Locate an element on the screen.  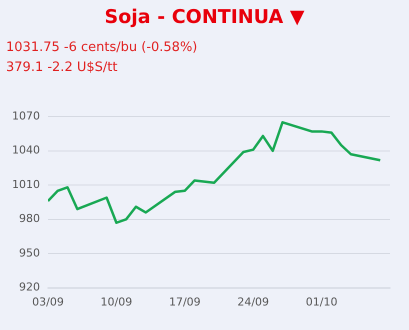
x-tick-label: 03/09 is located at coordinates (48, 301).